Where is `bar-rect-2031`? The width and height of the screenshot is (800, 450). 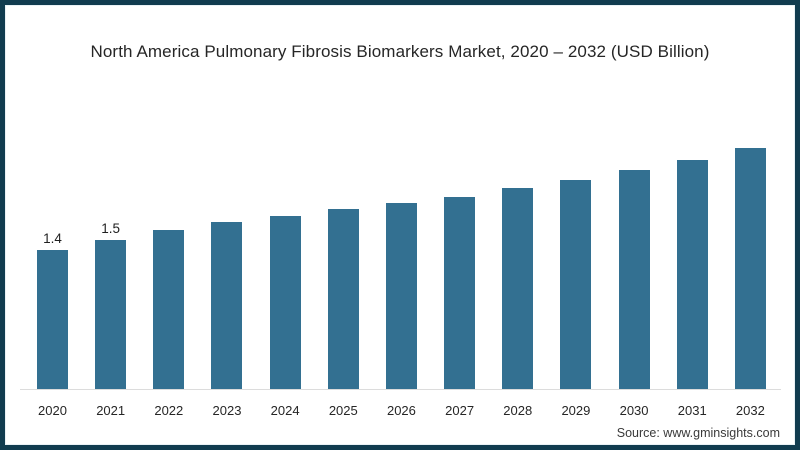
bar-rect-2031 is located at coordinates (692, 274).